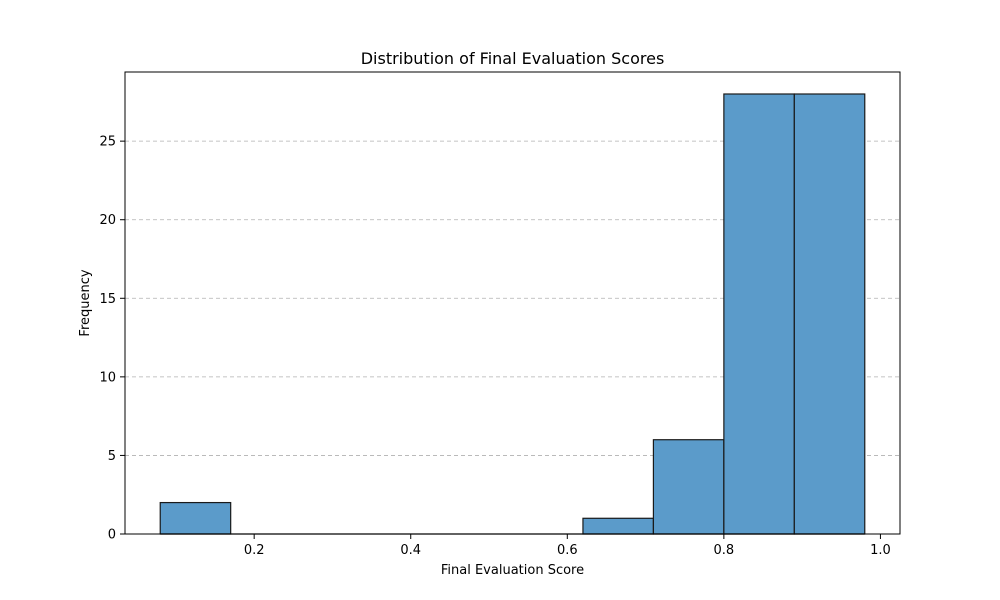 The width and height of the screenshot is (1000, 600). What do you see at coordinates (513, 58) in the screenshot?
I see `chart-title: Distribution of Final Evaluation Scores` at bounding box center [513, 58].